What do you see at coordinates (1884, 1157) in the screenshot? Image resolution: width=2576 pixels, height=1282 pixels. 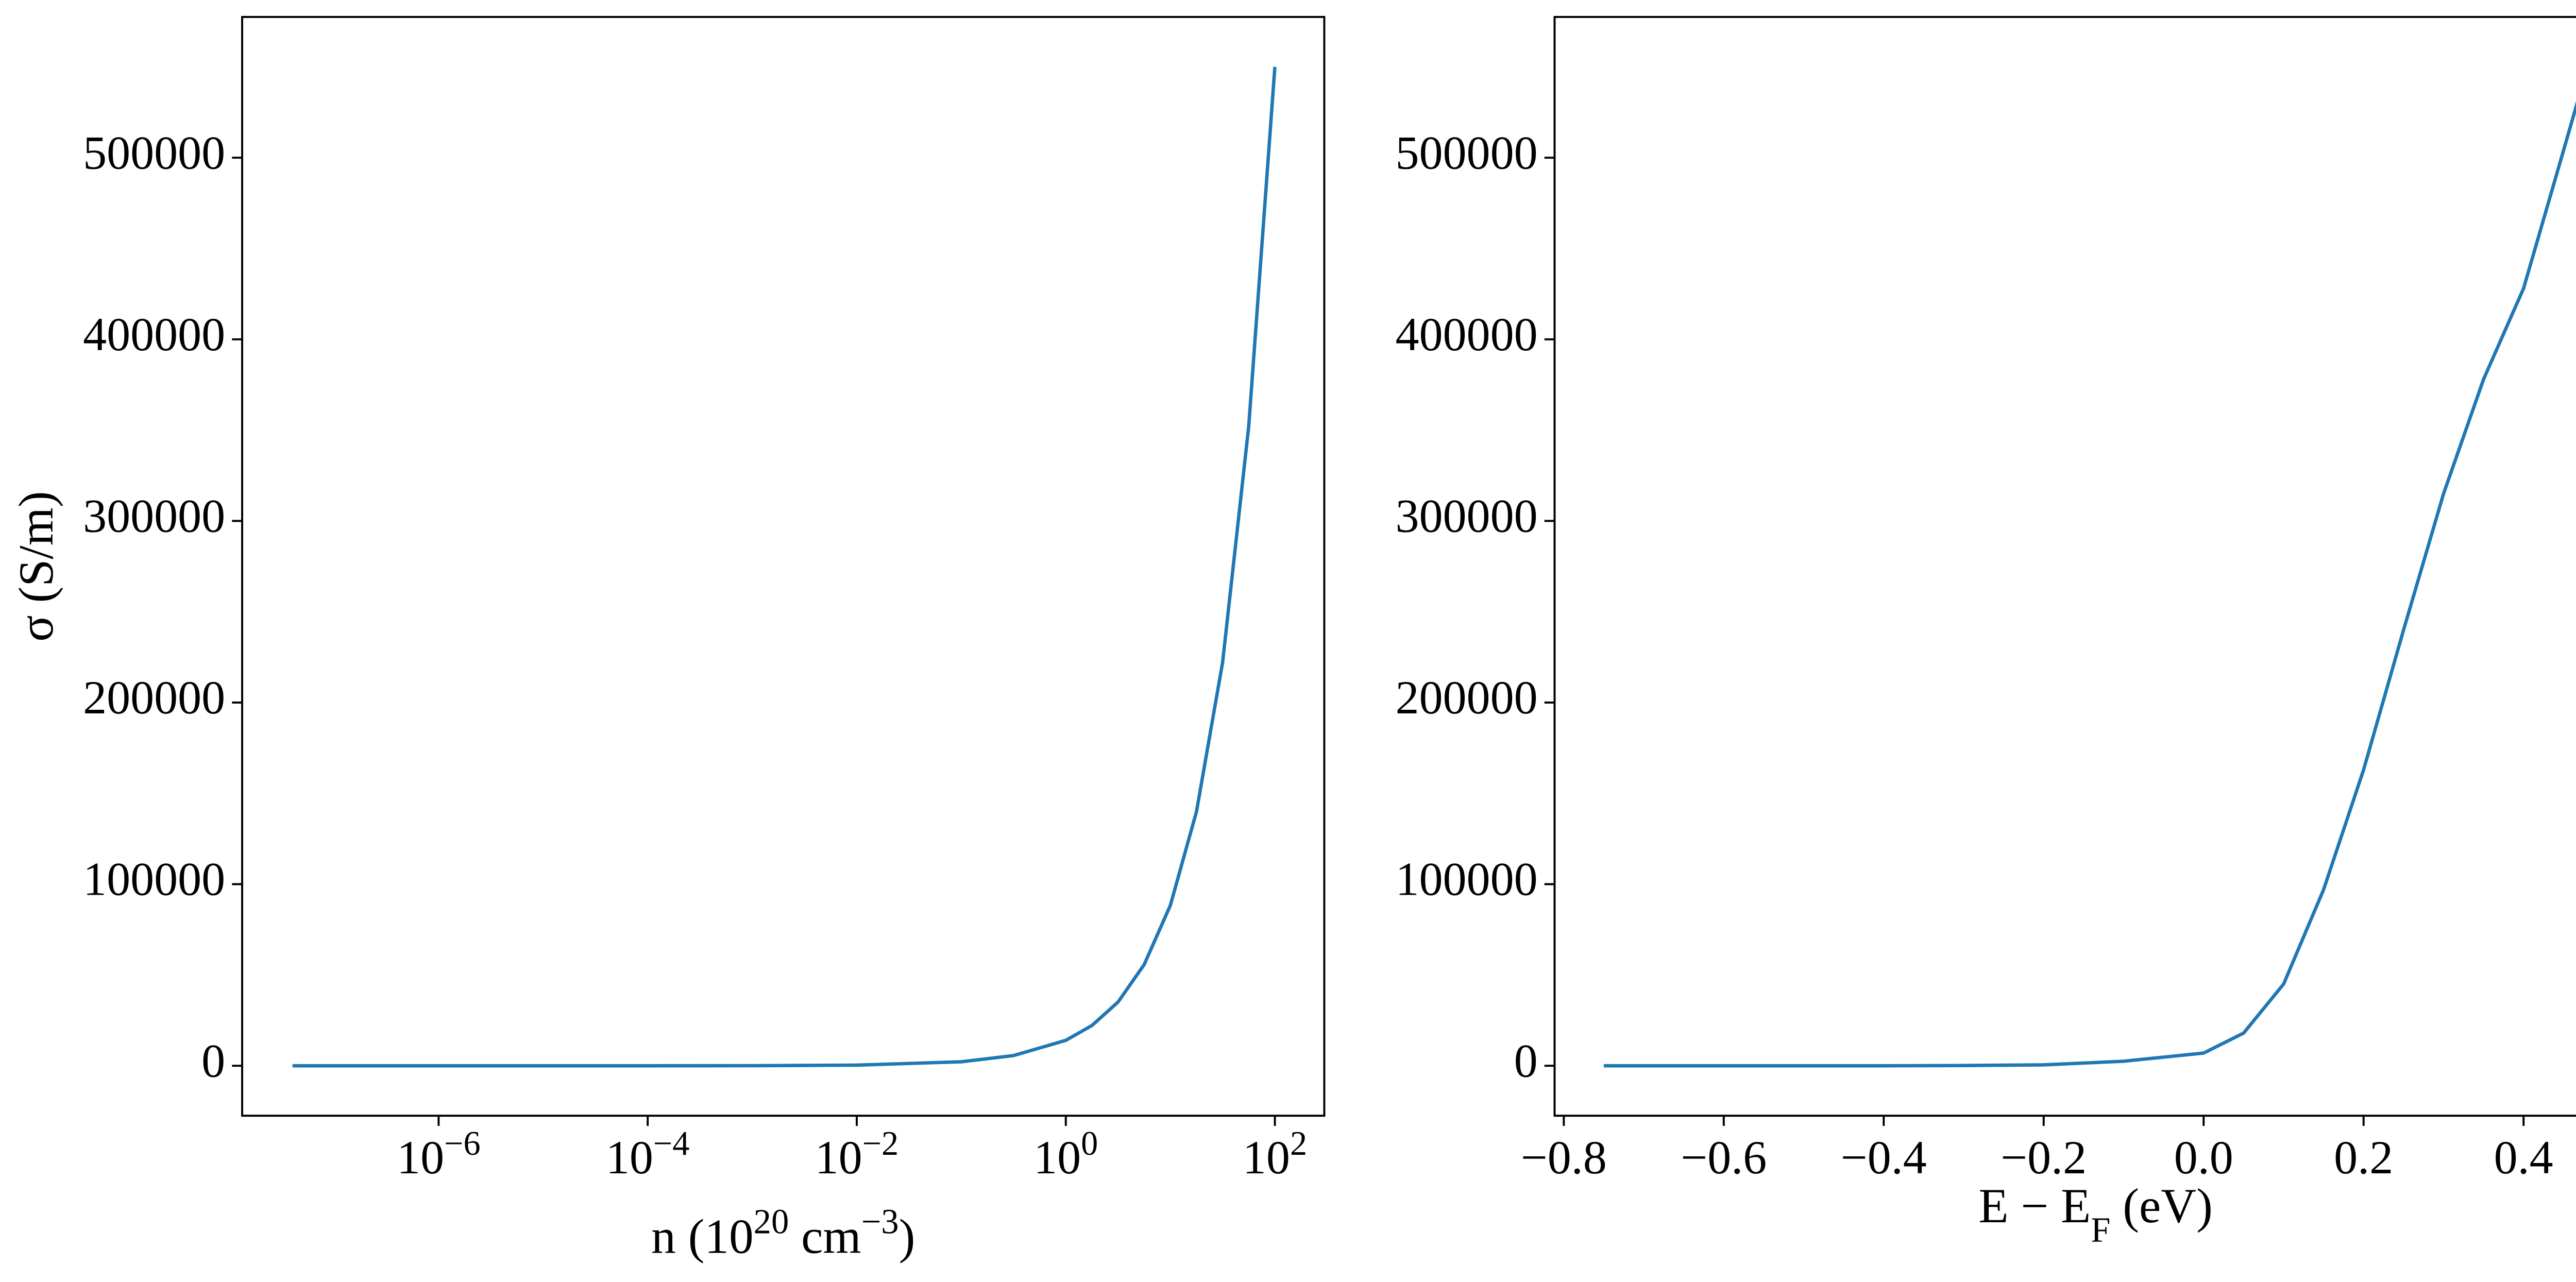 I see `x-tick-label: −0.4` at bounding box center [1884, 1157].